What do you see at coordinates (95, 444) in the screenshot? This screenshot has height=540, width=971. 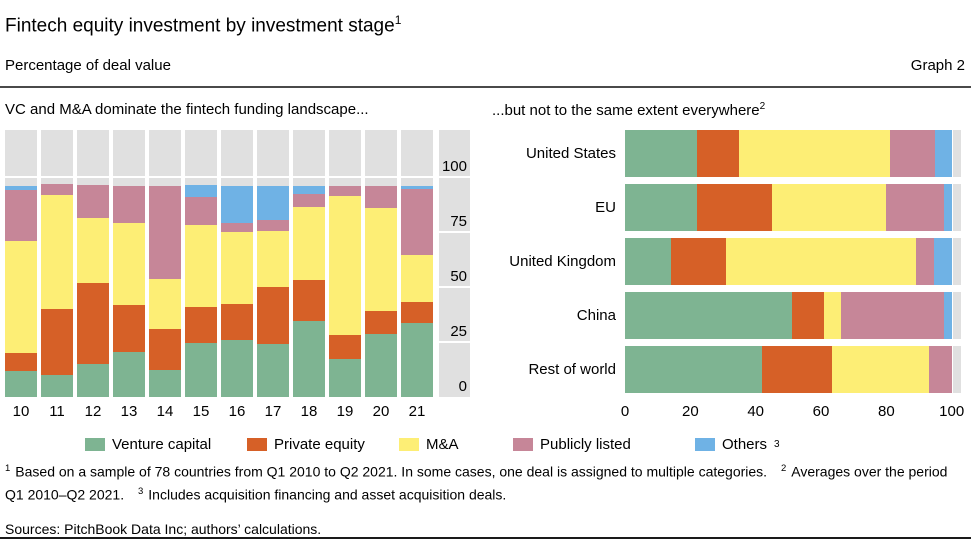 I see `legend-swatch-venture-capital` at bounding box center [95, 444].